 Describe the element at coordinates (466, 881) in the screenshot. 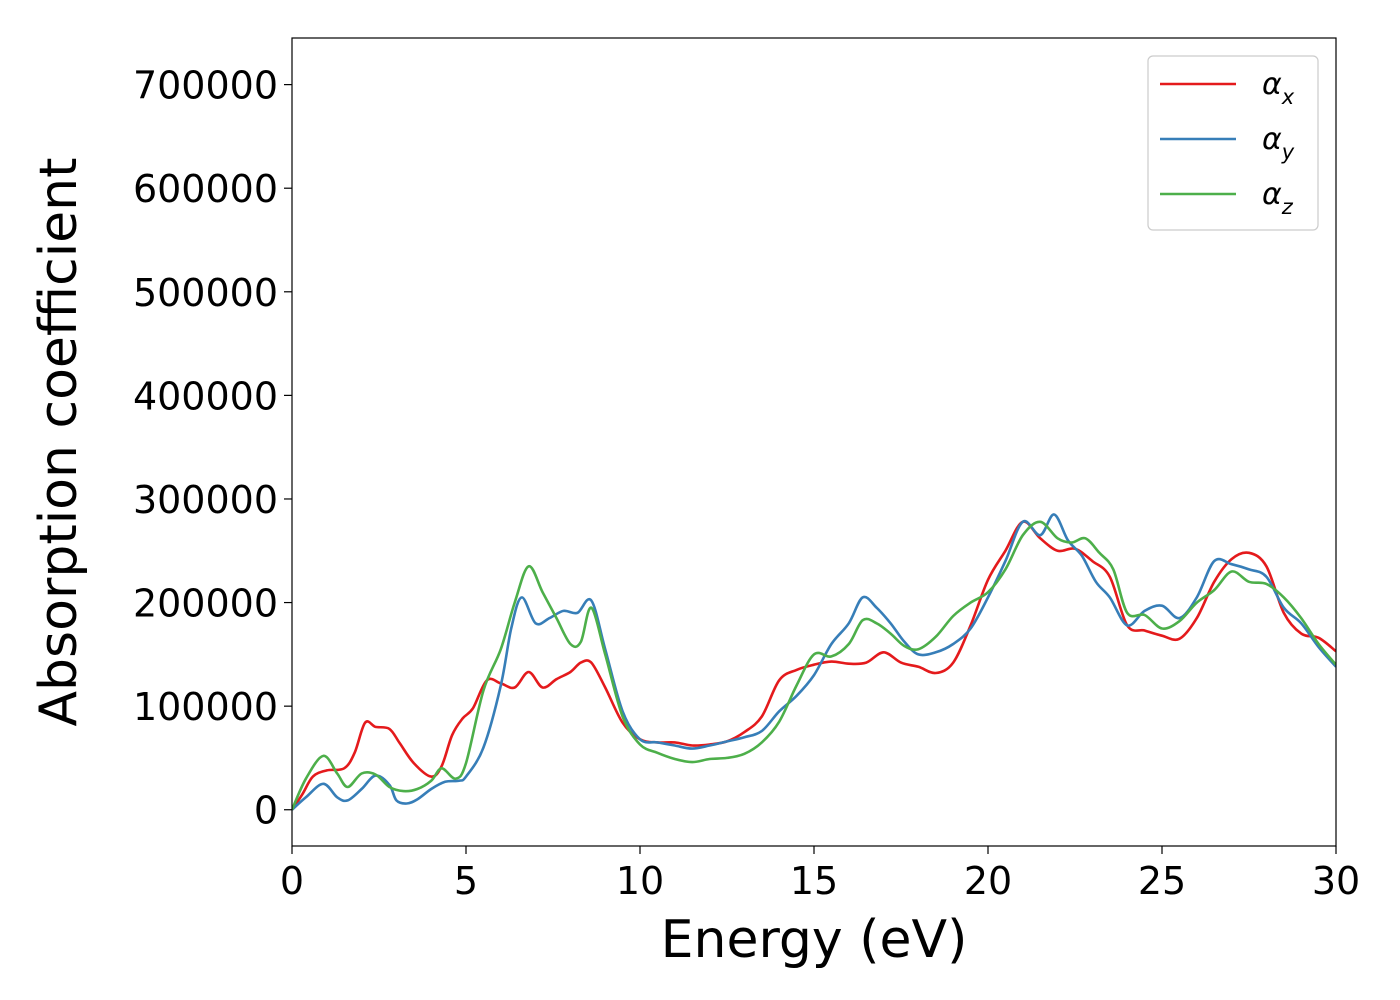

I see `x-tick-label: 5` at that location.